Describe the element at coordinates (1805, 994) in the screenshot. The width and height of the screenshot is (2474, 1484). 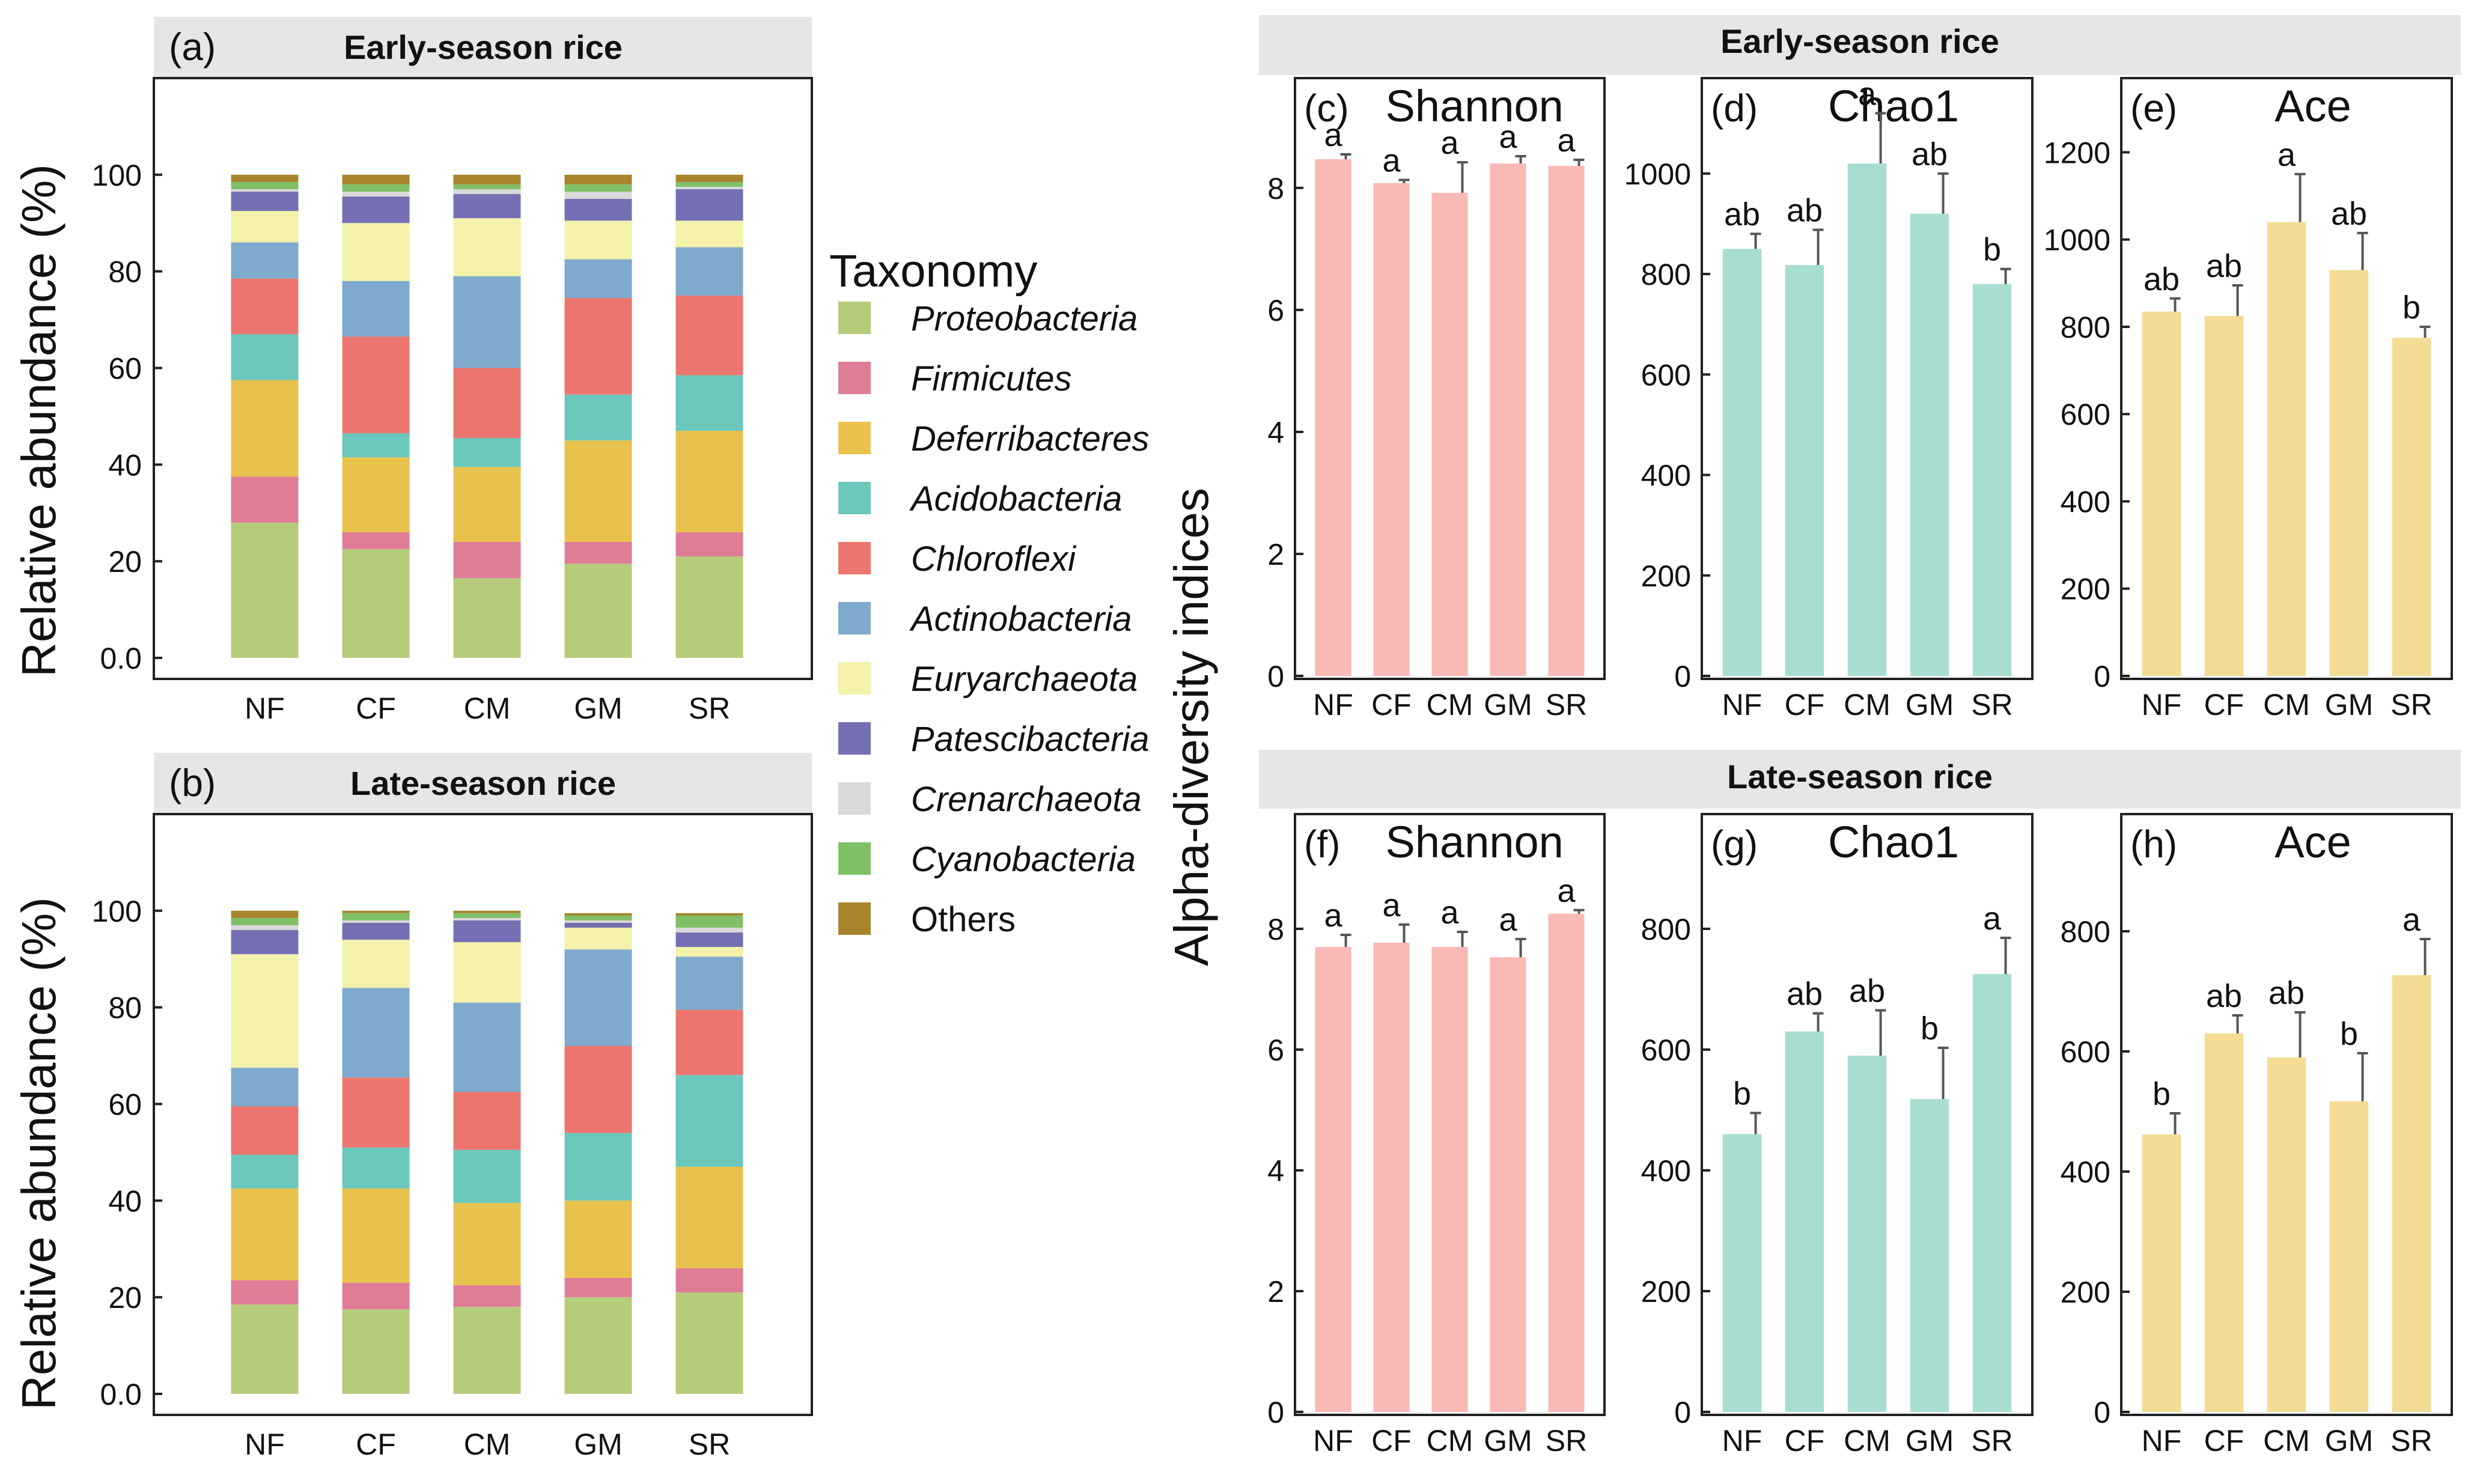
I see `sig-label-g-CF: ab` at that location.